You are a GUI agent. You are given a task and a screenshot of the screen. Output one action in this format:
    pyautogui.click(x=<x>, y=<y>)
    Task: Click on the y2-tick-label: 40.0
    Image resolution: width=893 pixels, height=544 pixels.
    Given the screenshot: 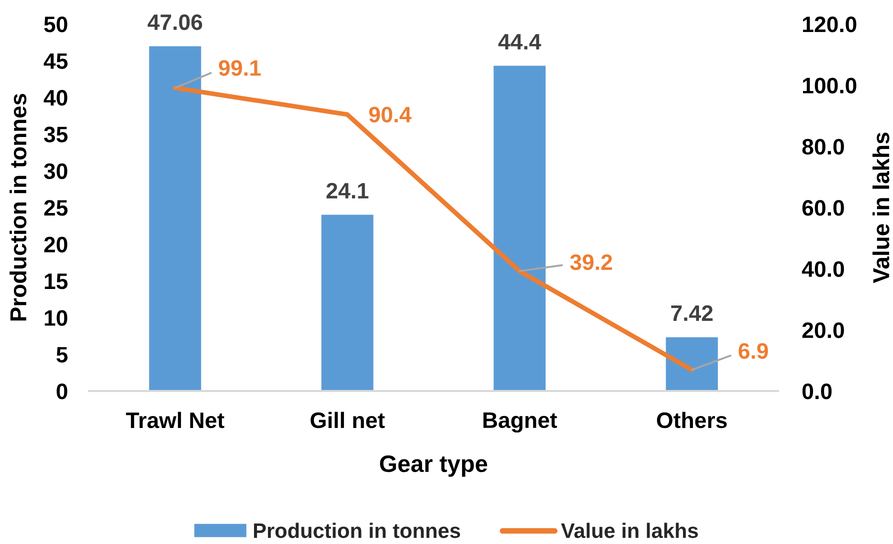 What is the action you would take?
    pyautogui.click(x=823, y=269)
    